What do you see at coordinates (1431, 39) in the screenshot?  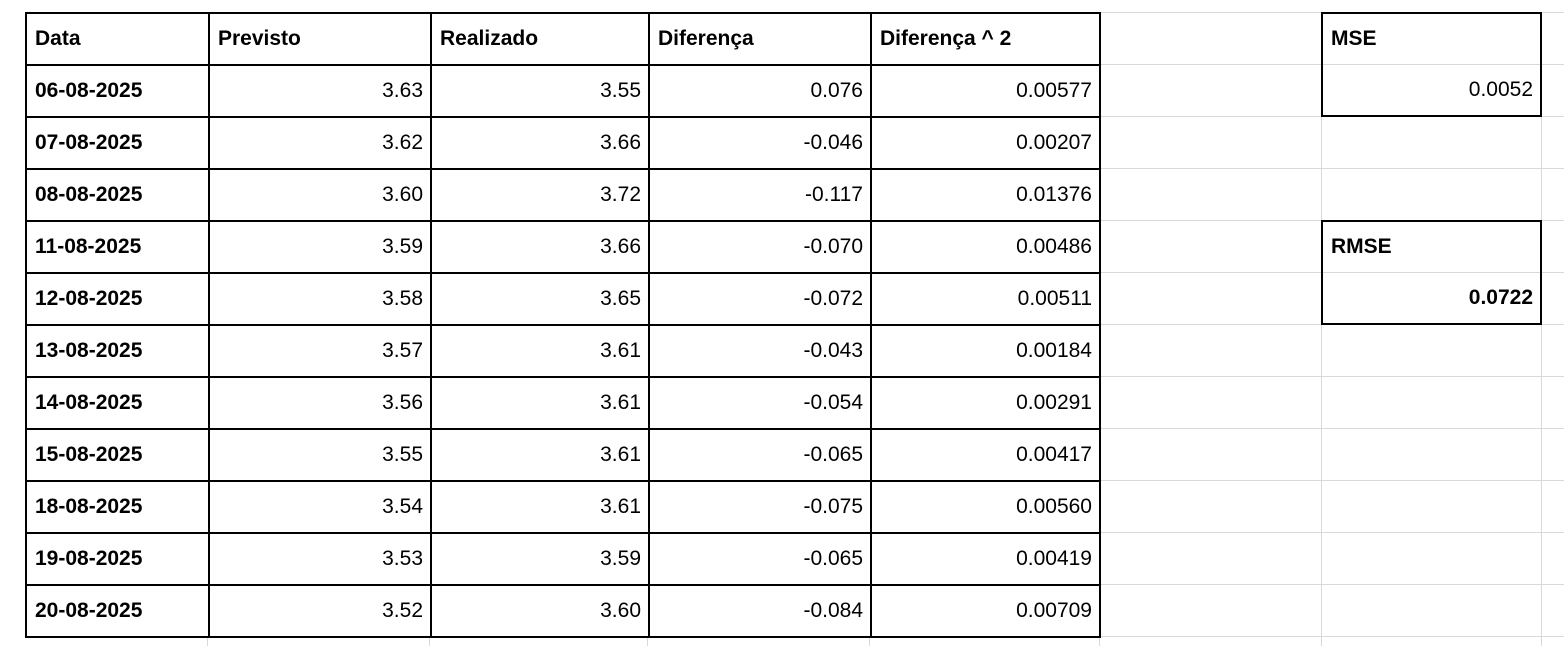 I see `mse-label-cell: MSE` at bounding box center [1431, 39].